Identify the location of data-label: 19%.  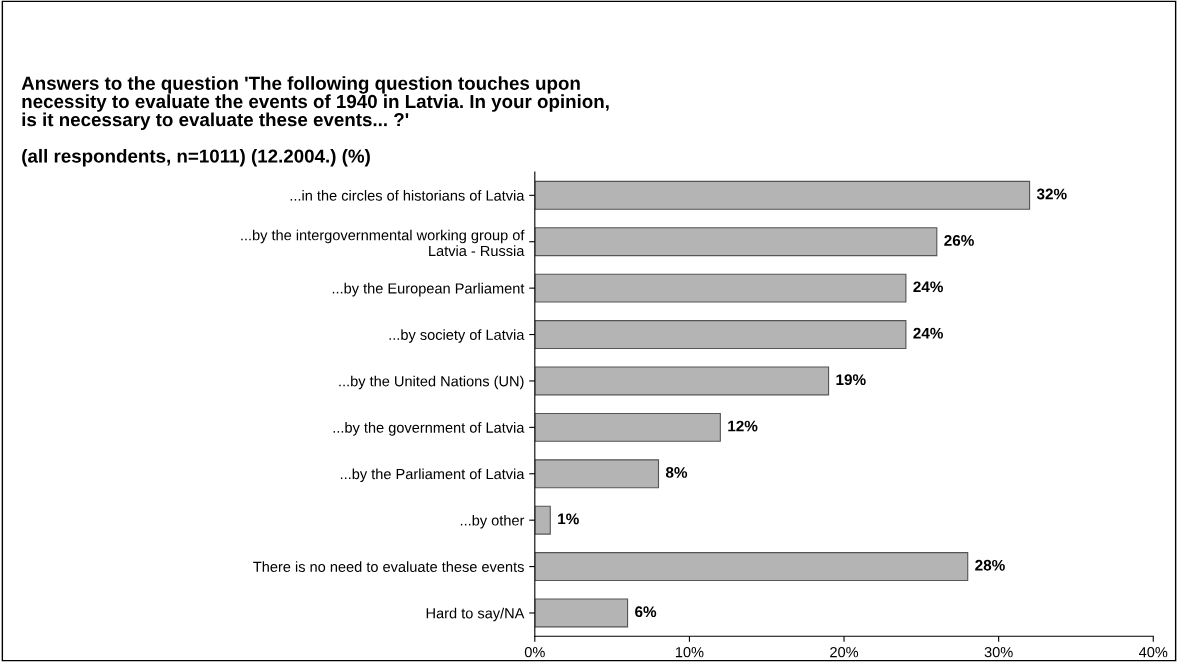
(851, 380).